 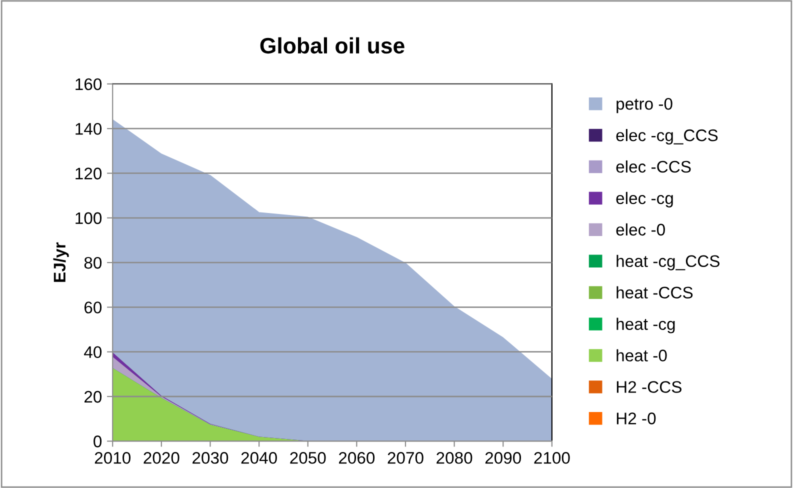 What do you see at coordinates (503, 458) in the screenshot?
I see `x-tick-label: 2090` at bounding box center [503, 458].